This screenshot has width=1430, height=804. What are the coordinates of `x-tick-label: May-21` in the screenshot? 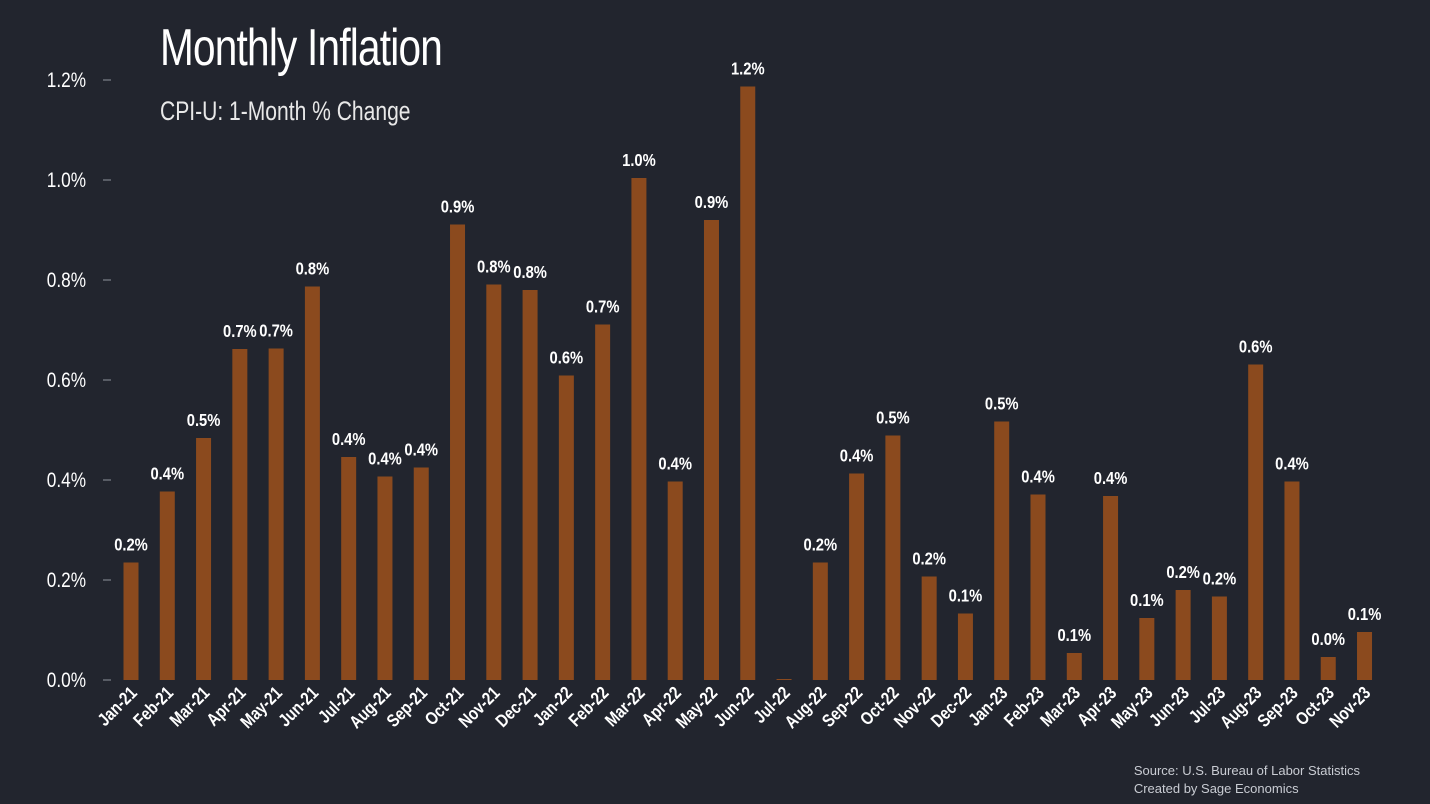 It's located at (261, 707).